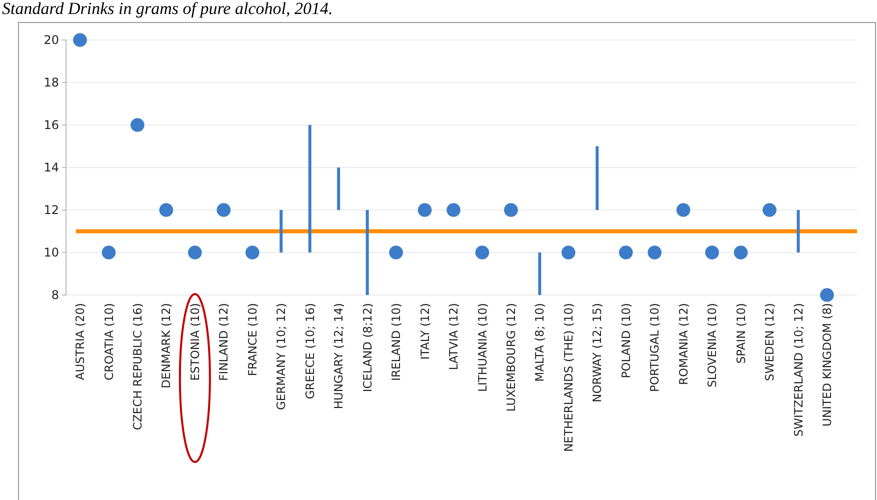 This screenshot has width=877, height=500. Describe the element at coordinates (453, 336) in the screenshot. I see `x-tick-label: LATVIA (12)` at that location.